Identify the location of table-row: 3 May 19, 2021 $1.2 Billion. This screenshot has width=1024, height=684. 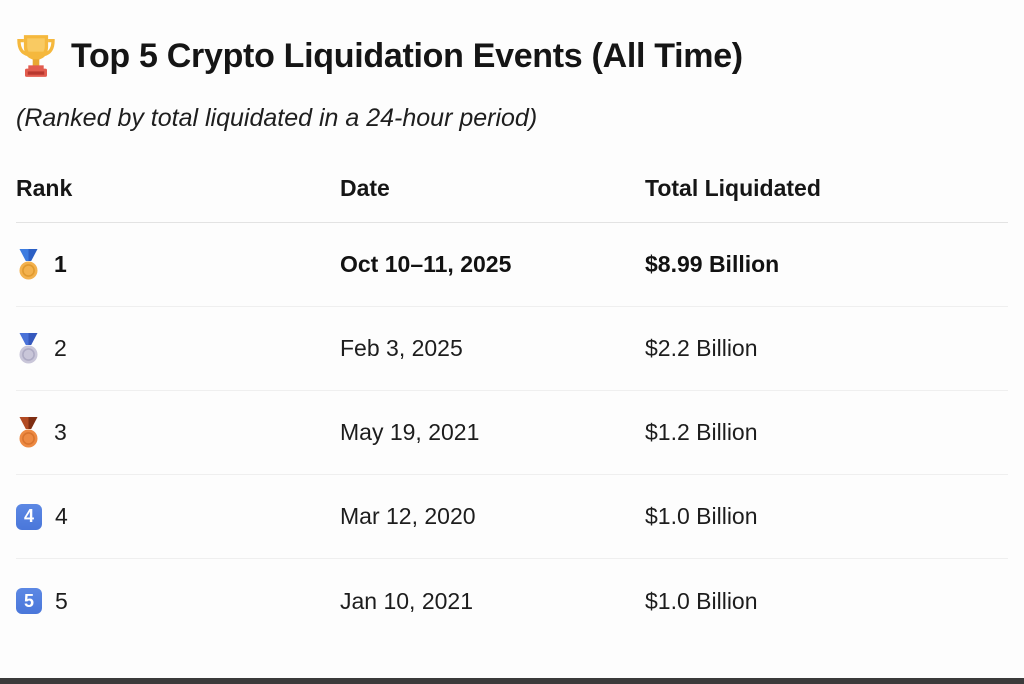
(512, 433).